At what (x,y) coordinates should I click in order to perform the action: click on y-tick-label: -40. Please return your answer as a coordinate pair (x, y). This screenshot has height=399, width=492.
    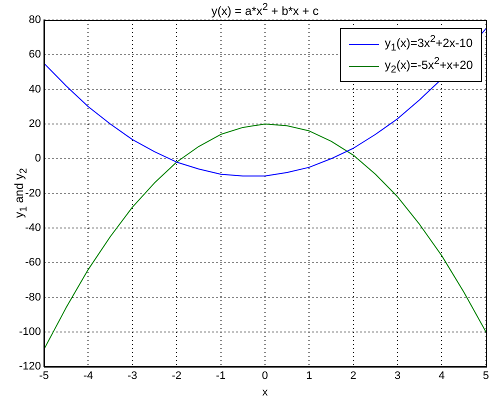
    Looking at the image, I should click on (33, 228).